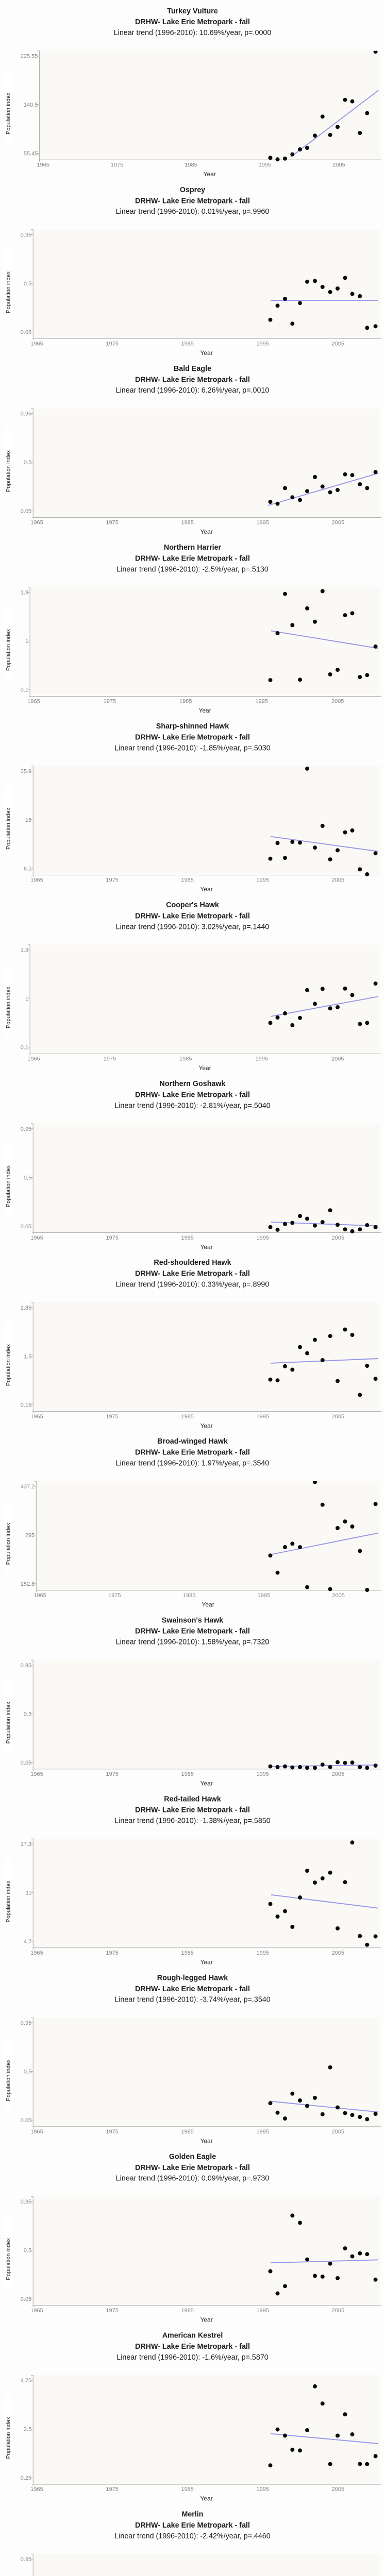 The height and width of the screenshot is (2576, 385). I want to click on svg-text: Swainson's Hawk, so click(192, 1620).